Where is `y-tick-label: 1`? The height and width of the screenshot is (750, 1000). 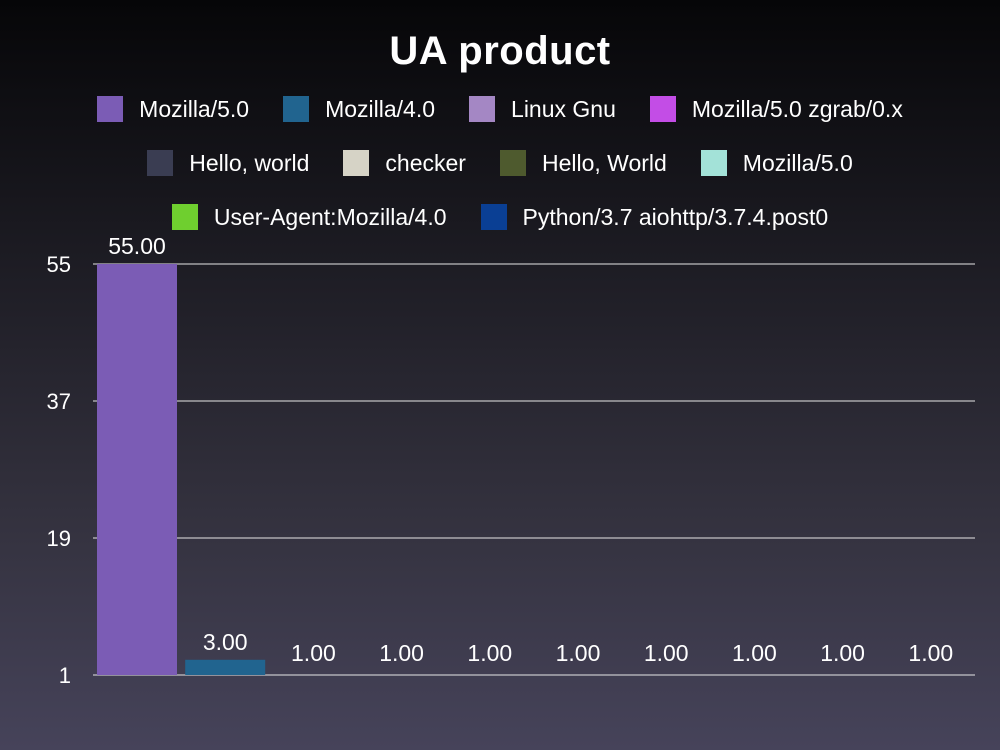 y-tick-label: 1 is located at coordinates (65, 675).